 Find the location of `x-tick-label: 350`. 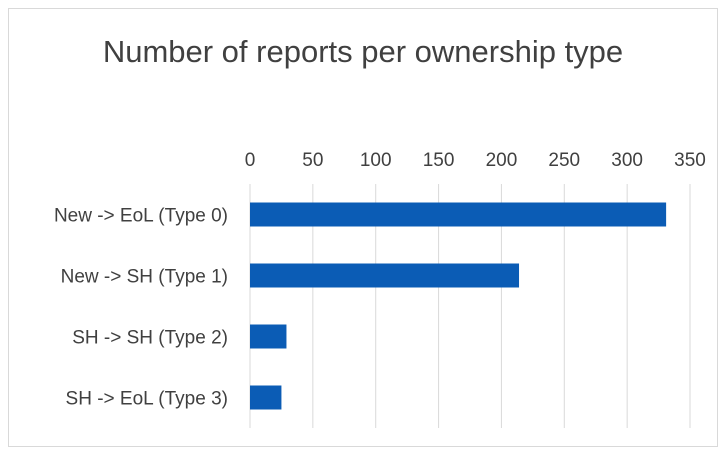

x-tick-label: 350 is located at coordinates (690, 160).